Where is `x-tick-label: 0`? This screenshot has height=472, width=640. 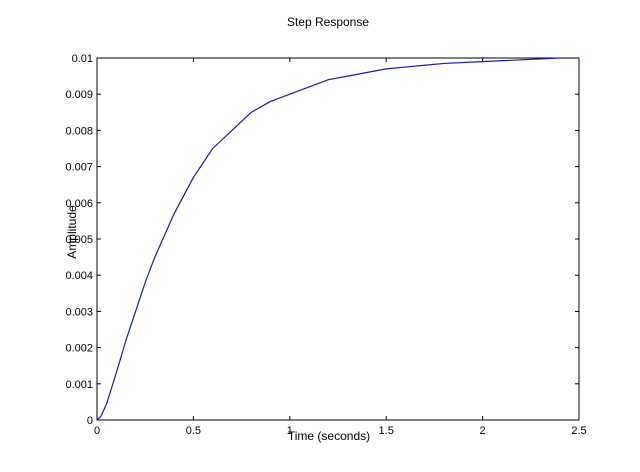
x-tick-label: 0 is located at coordinates (97, 431).